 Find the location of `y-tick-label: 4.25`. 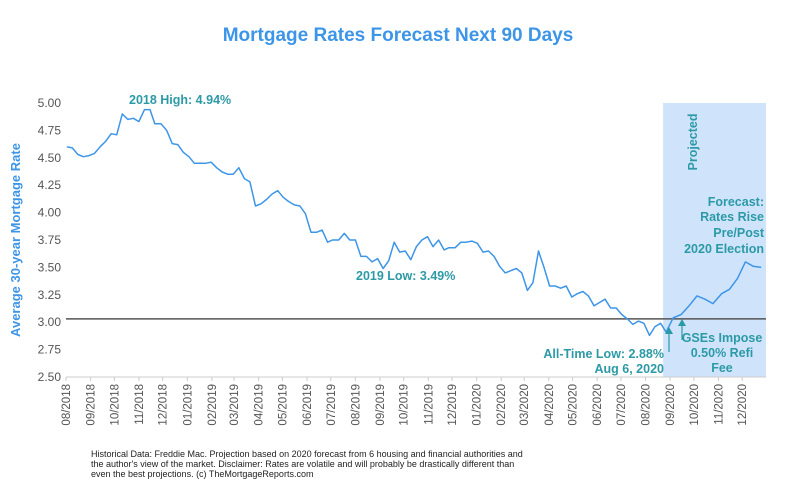

y-tick-label: 4.25 is located at coordinates (50, 185).